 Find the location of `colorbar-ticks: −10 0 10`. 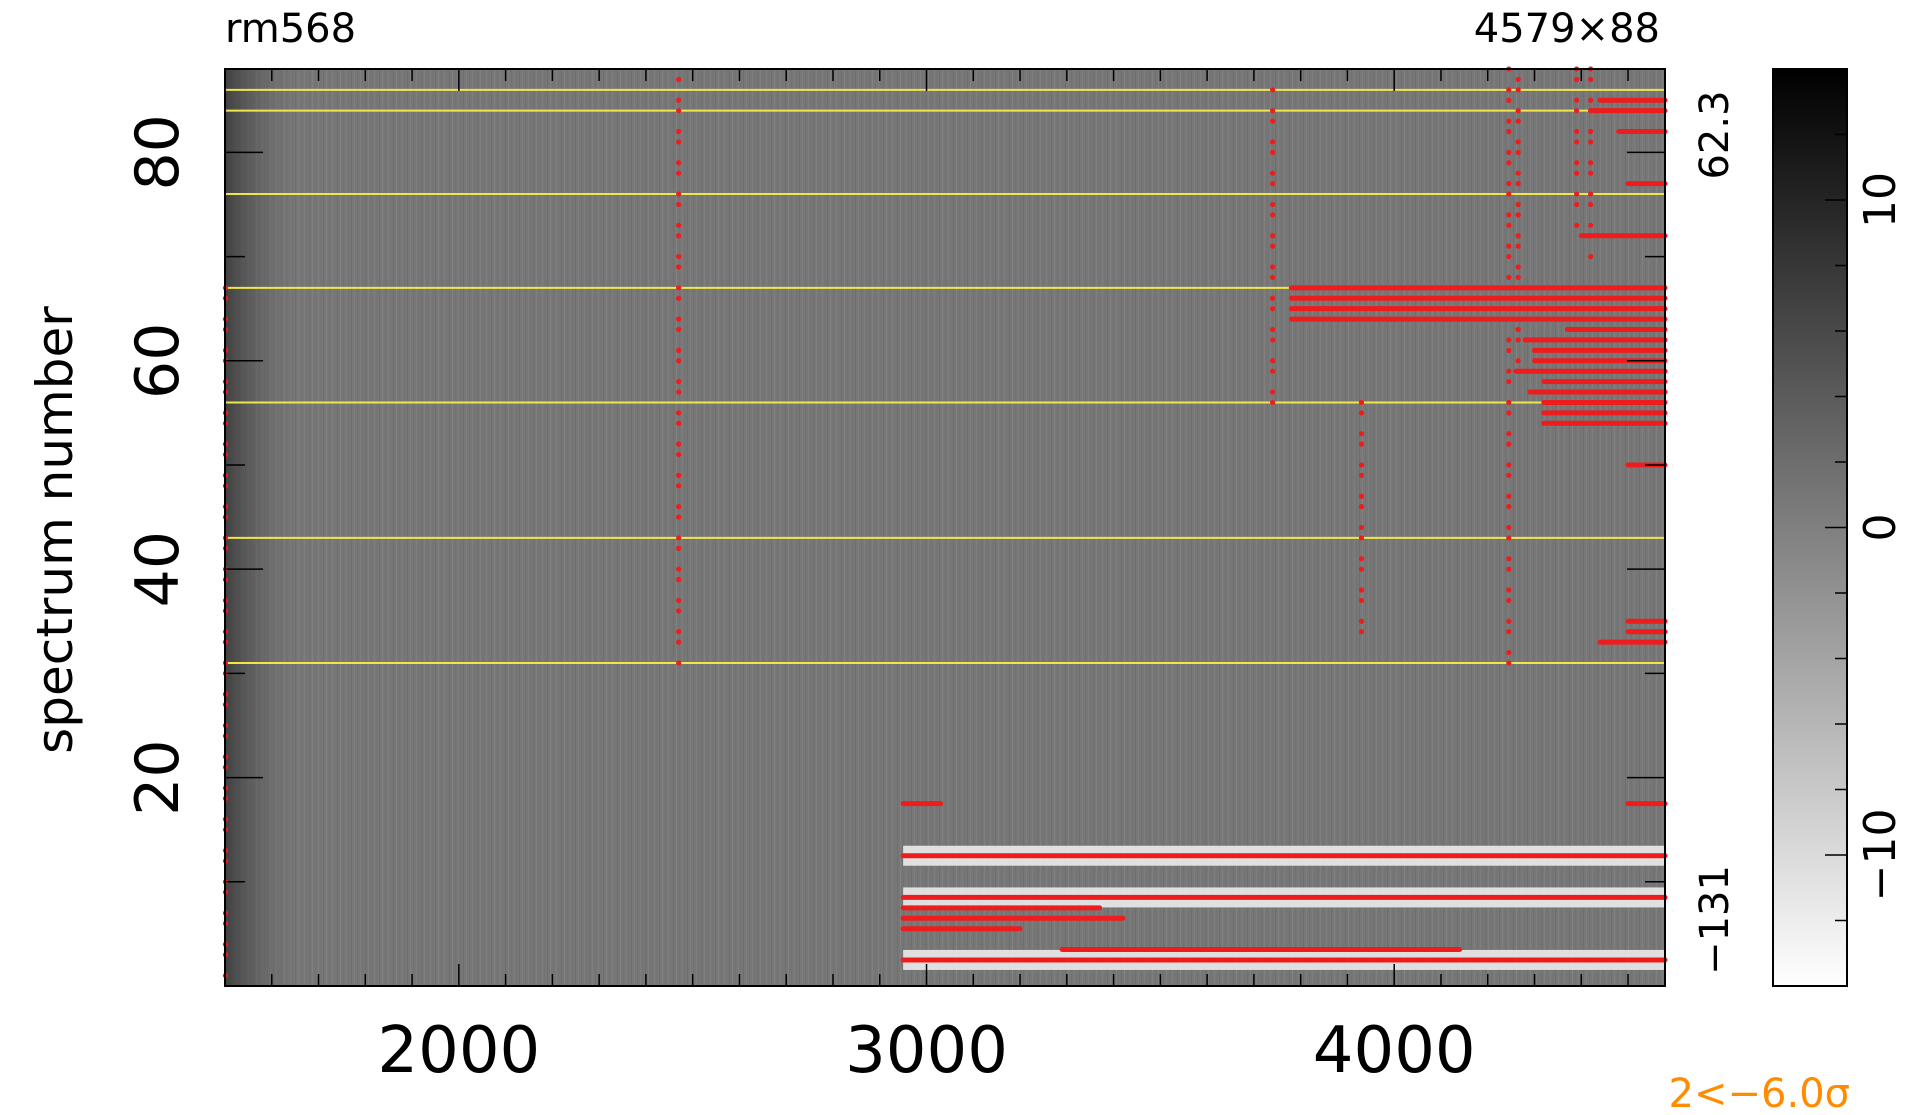

colorbar-ticks: −10 0 10 is located at coordinates (1865, 527).